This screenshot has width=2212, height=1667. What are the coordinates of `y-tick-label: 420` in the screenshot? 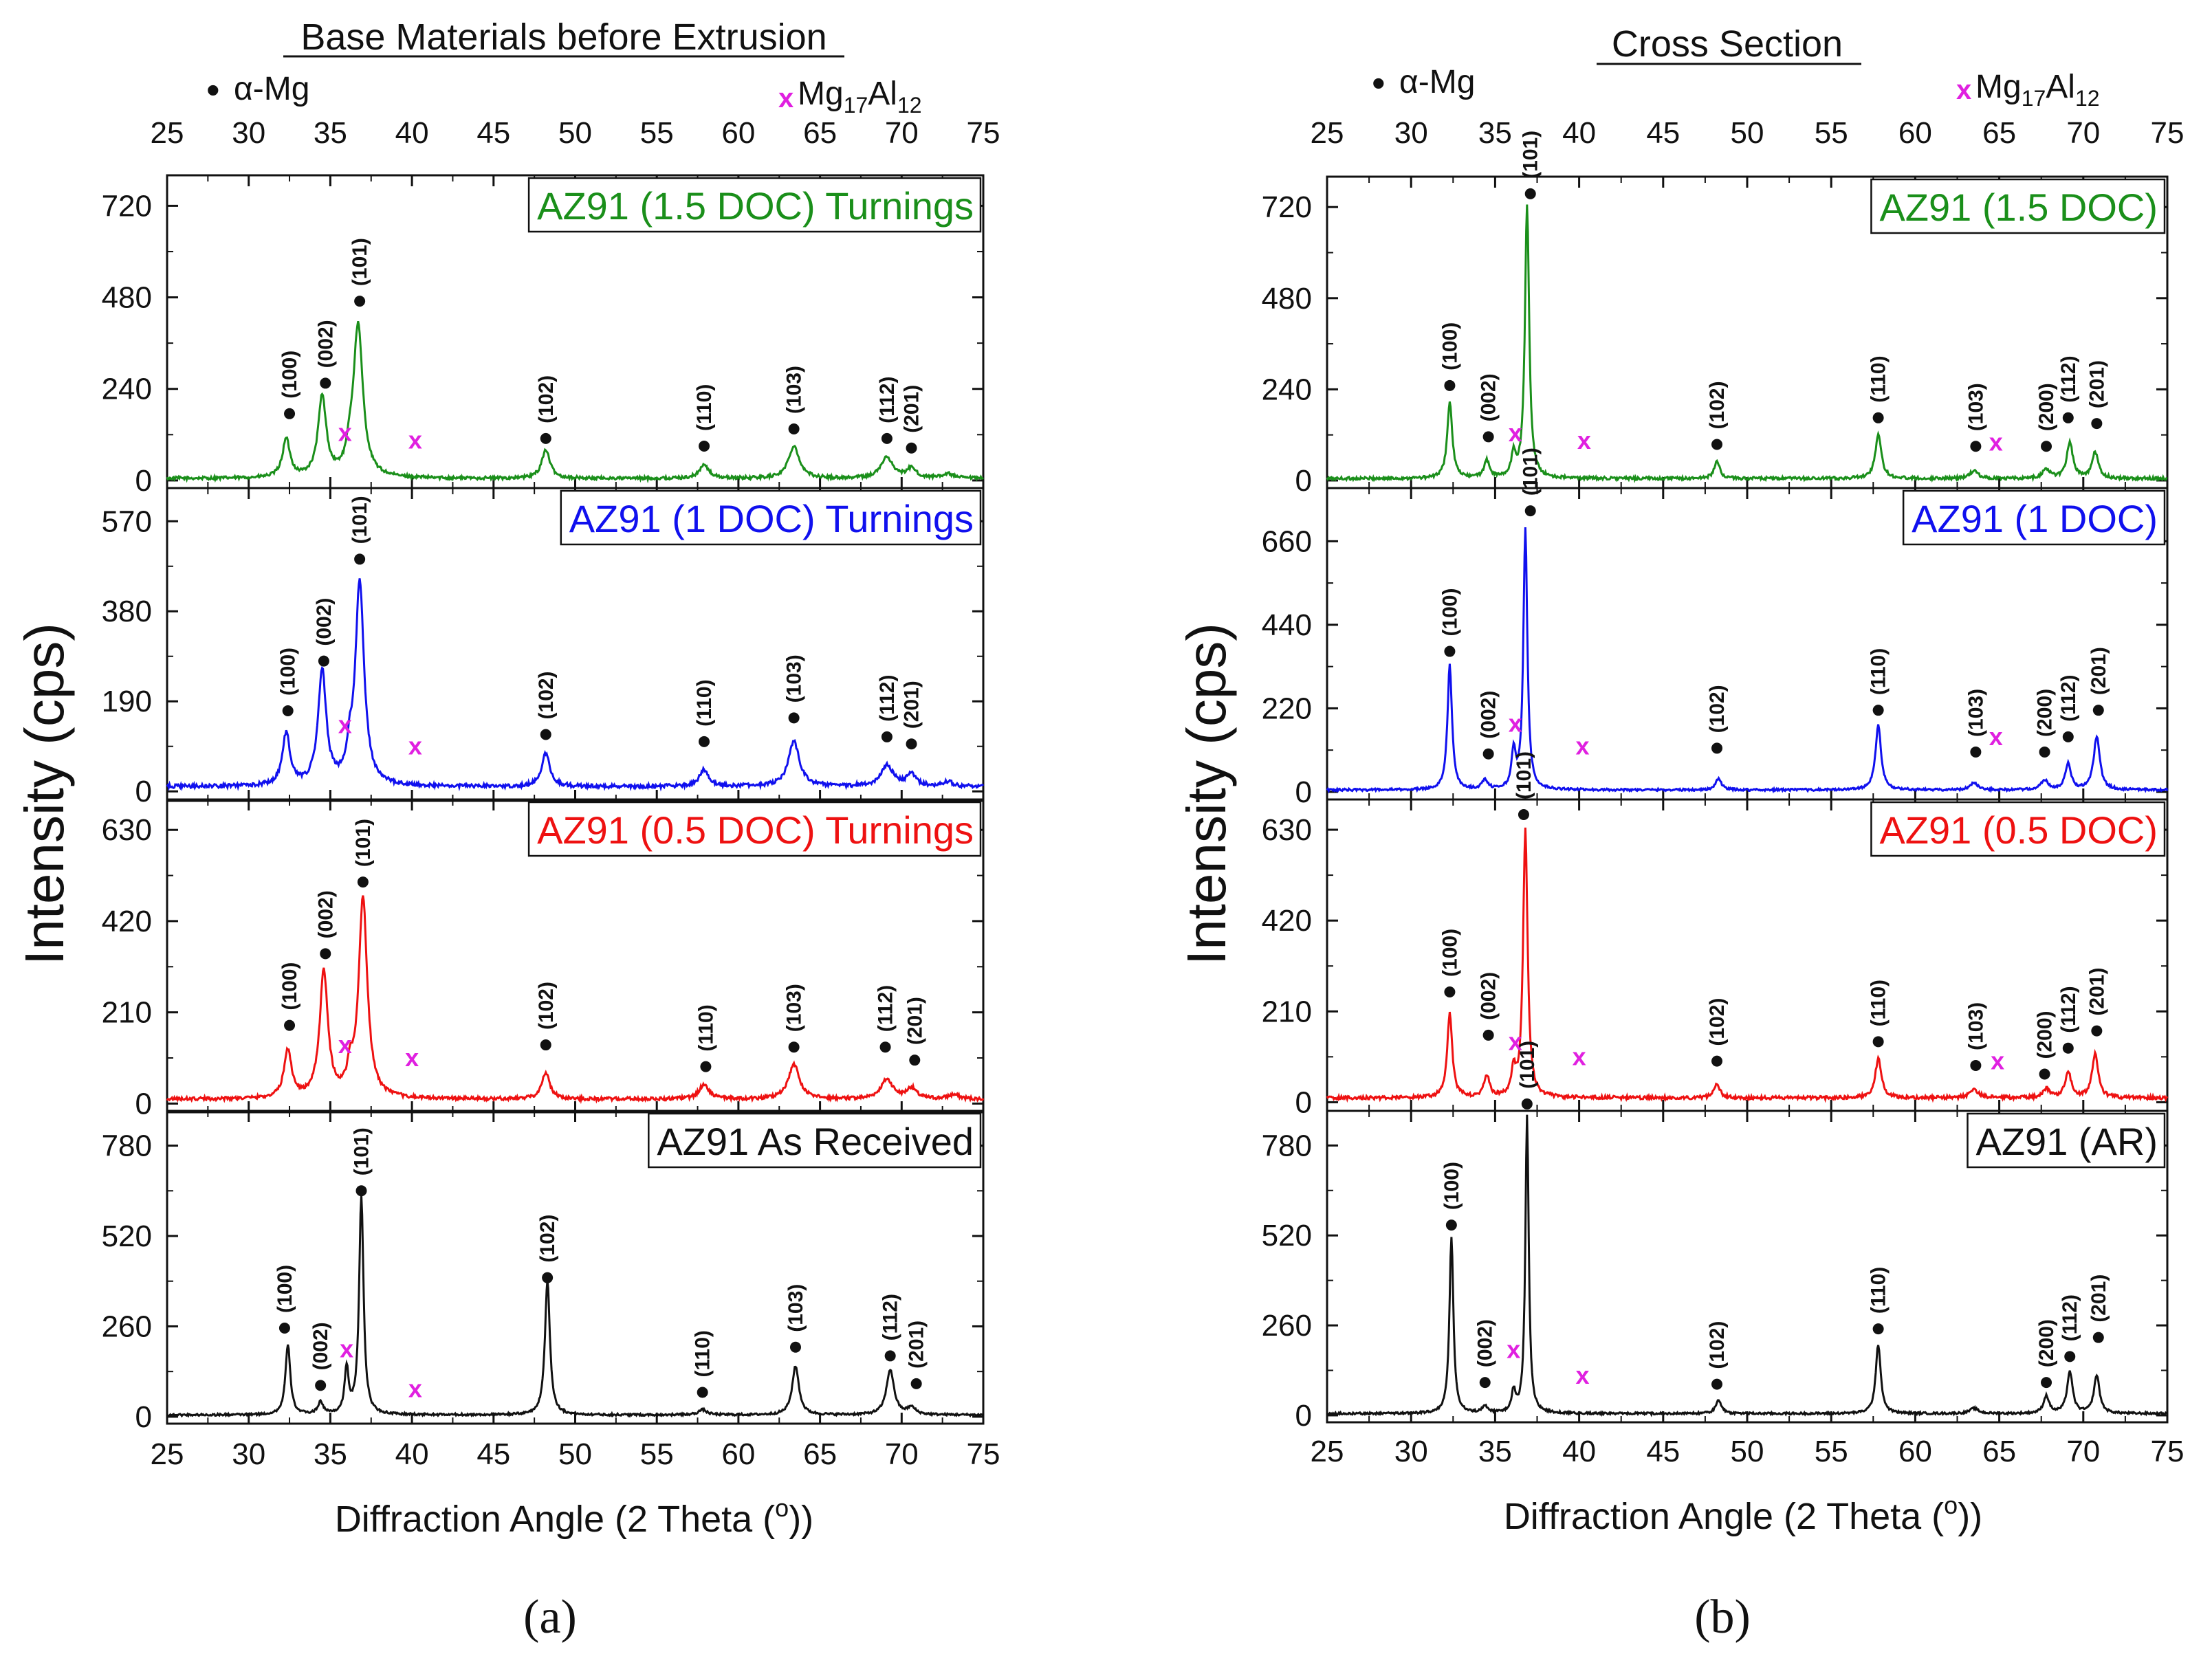 It's located at (127, 921).